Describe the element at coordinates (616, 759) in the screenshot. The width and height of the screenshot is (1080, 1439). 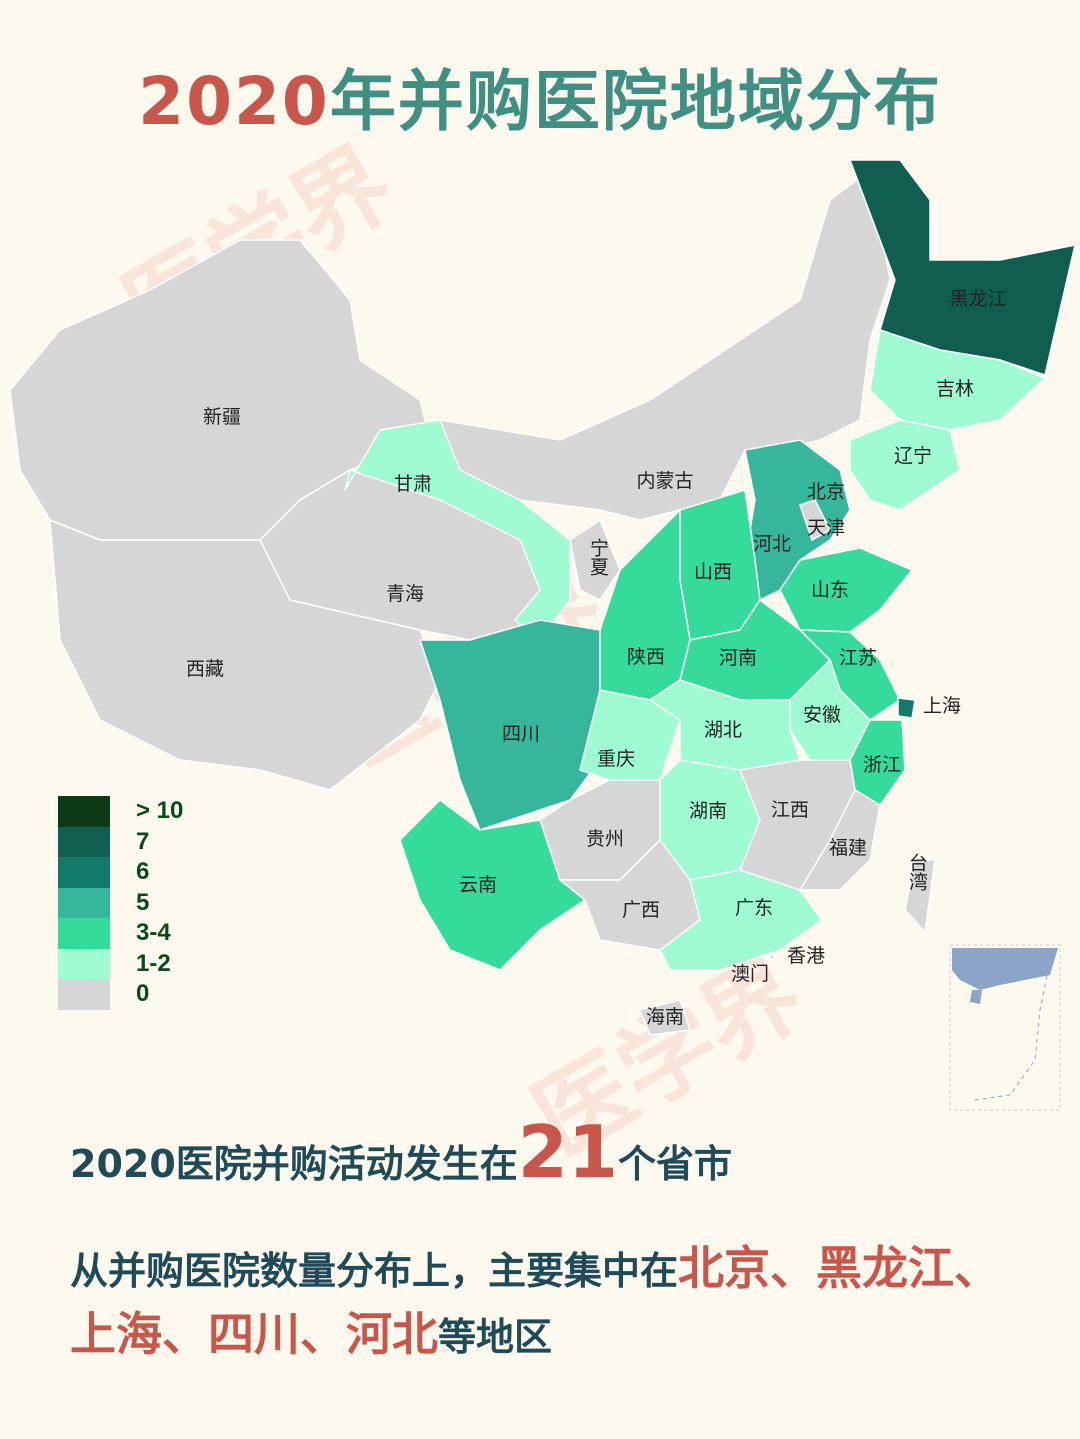
I see `province-label: 重庆` at that location.